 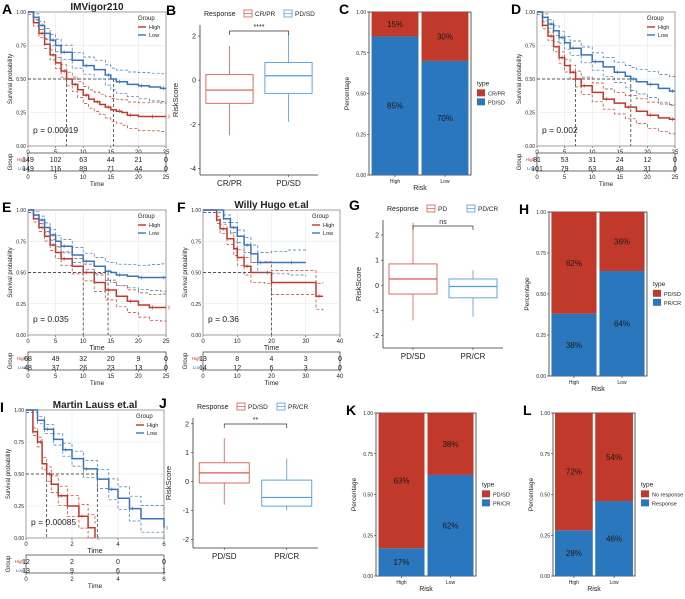 I want to click on risk-count: 101, so click(x=537, y=169).